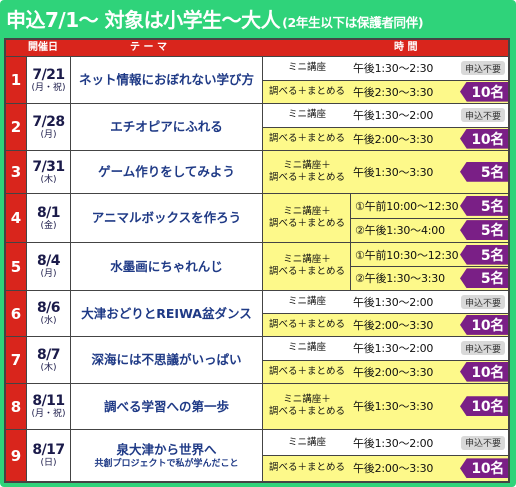  What do you see at coordinates (48, 354) in the screenshot?
I see `event-date-day: 8/7` at bounding box center [48, 354].